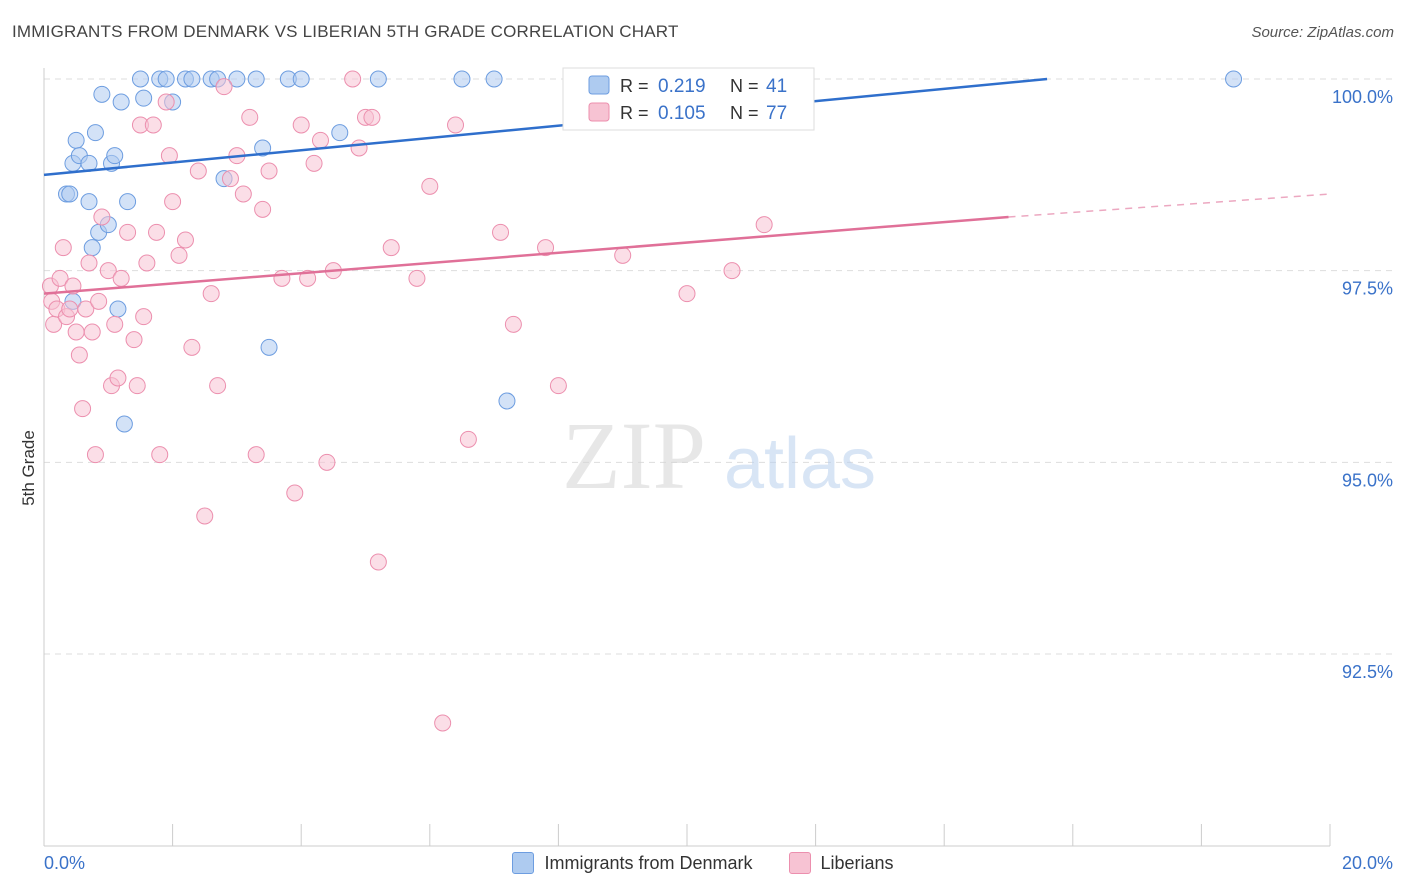 The height and width of the screenshot is (892, 1406). What do you see at coordinates (744, 113) in the screenshot?
I see `legend-pink-n-label: N =` at bounding box center [744, 113].